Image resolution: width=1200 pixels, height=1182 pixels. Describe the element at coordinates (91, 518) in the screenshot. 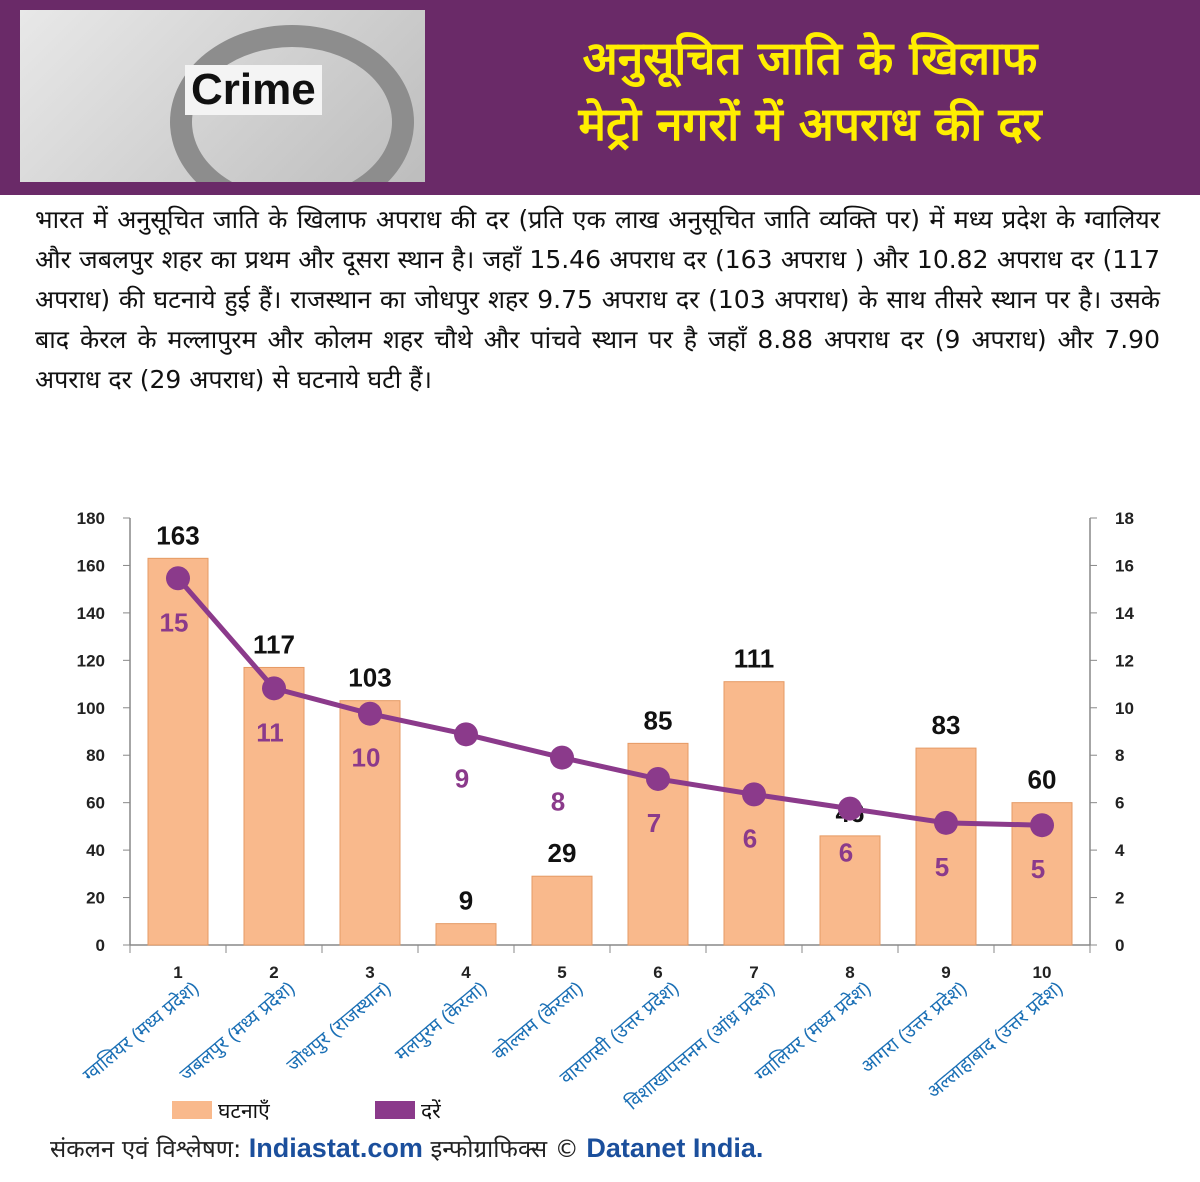

I see `y-tick-label: 180` at that location.